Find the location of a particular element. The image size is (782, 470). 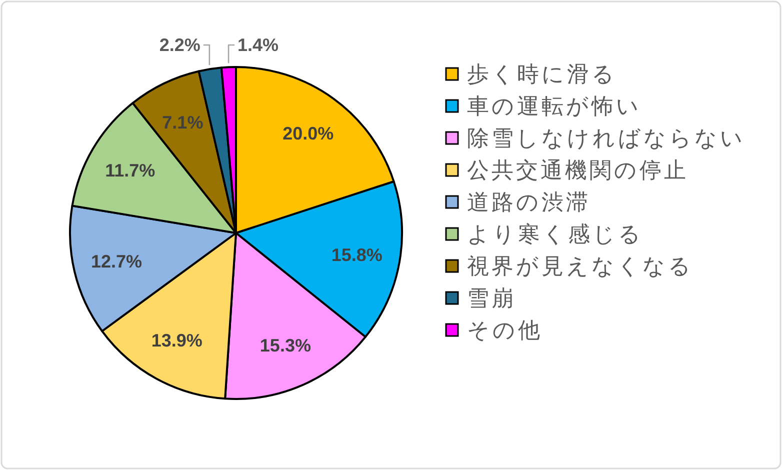

data-label: 11.7% is located at coordinates (130, 170).